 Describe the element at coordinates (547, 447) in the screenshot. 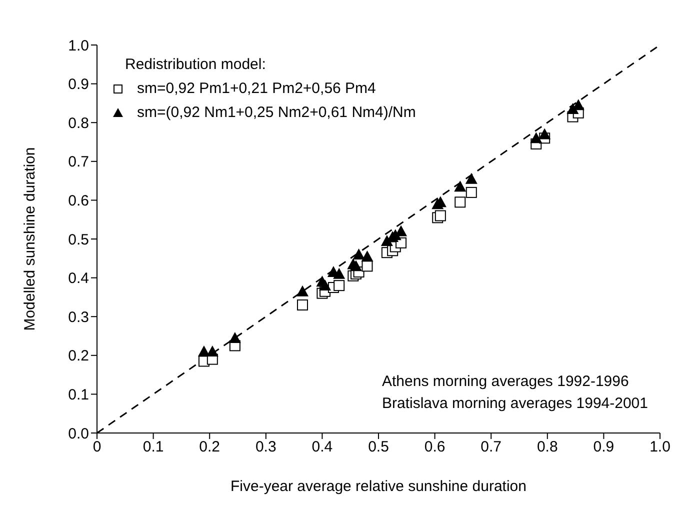

I see `x-tick-label: 0.8` at that location.